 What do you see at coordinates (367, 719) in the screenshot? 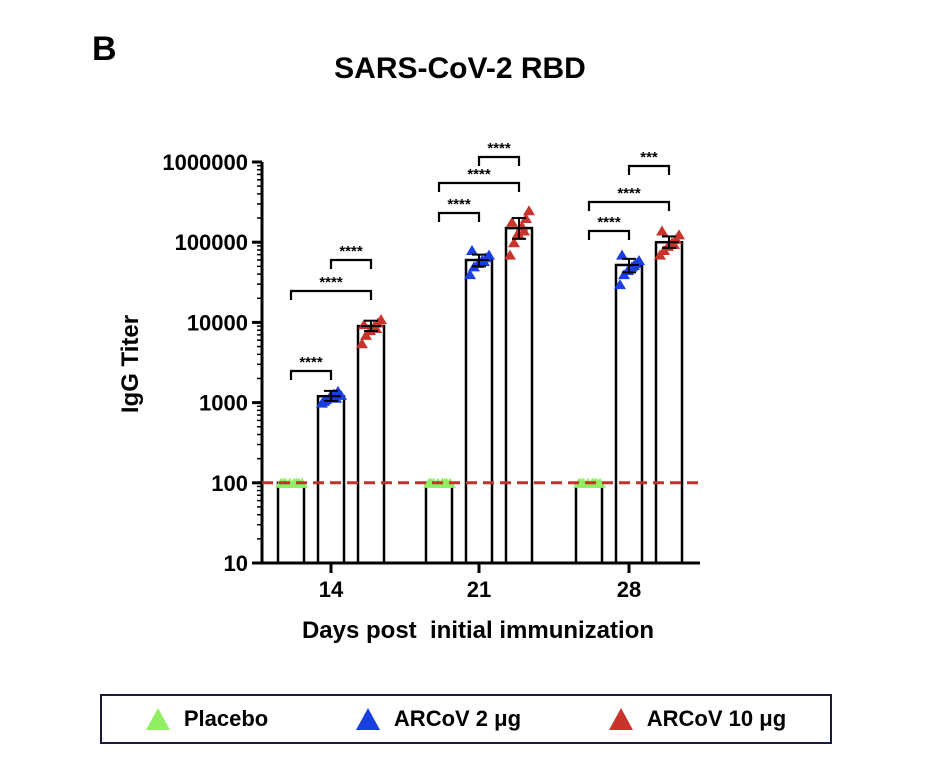
I see `arcov-2-triangle-icon` at bounding box center [367, 719].